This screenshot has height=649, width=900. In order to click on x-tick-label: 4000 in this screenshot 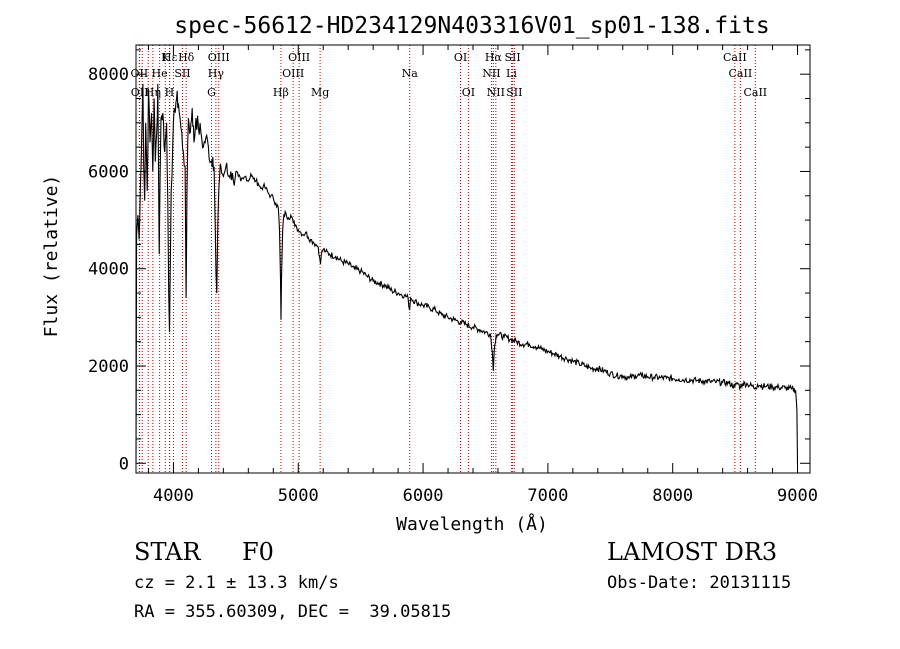, I will do `click(173, 496)`.